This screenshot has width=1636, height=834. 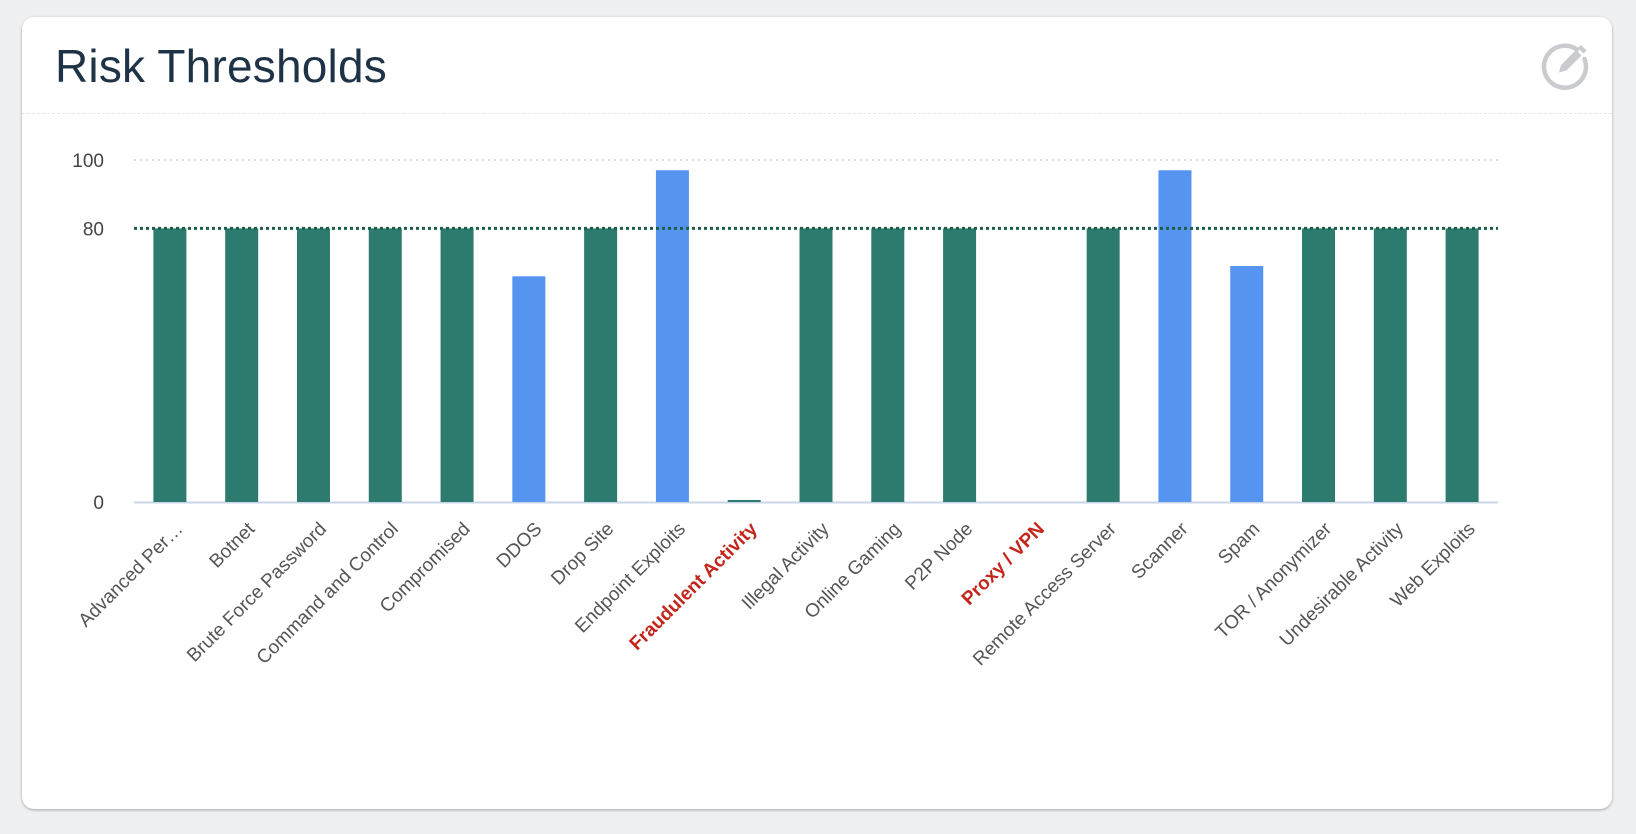 What do you see at coordinates (672, 336) in the screenshot?
I see `bar-endpoint-exploits` at bounding box center [672, 336].